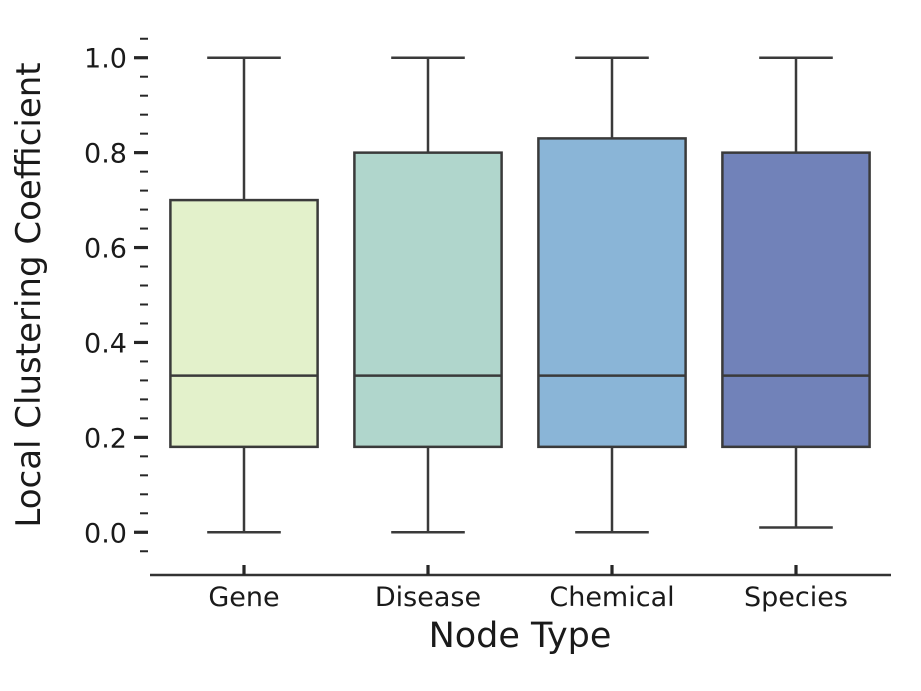 This screenshot has height=691, width=921. I want to click on x-tick-label-disease: Disease, so click(428, 597).